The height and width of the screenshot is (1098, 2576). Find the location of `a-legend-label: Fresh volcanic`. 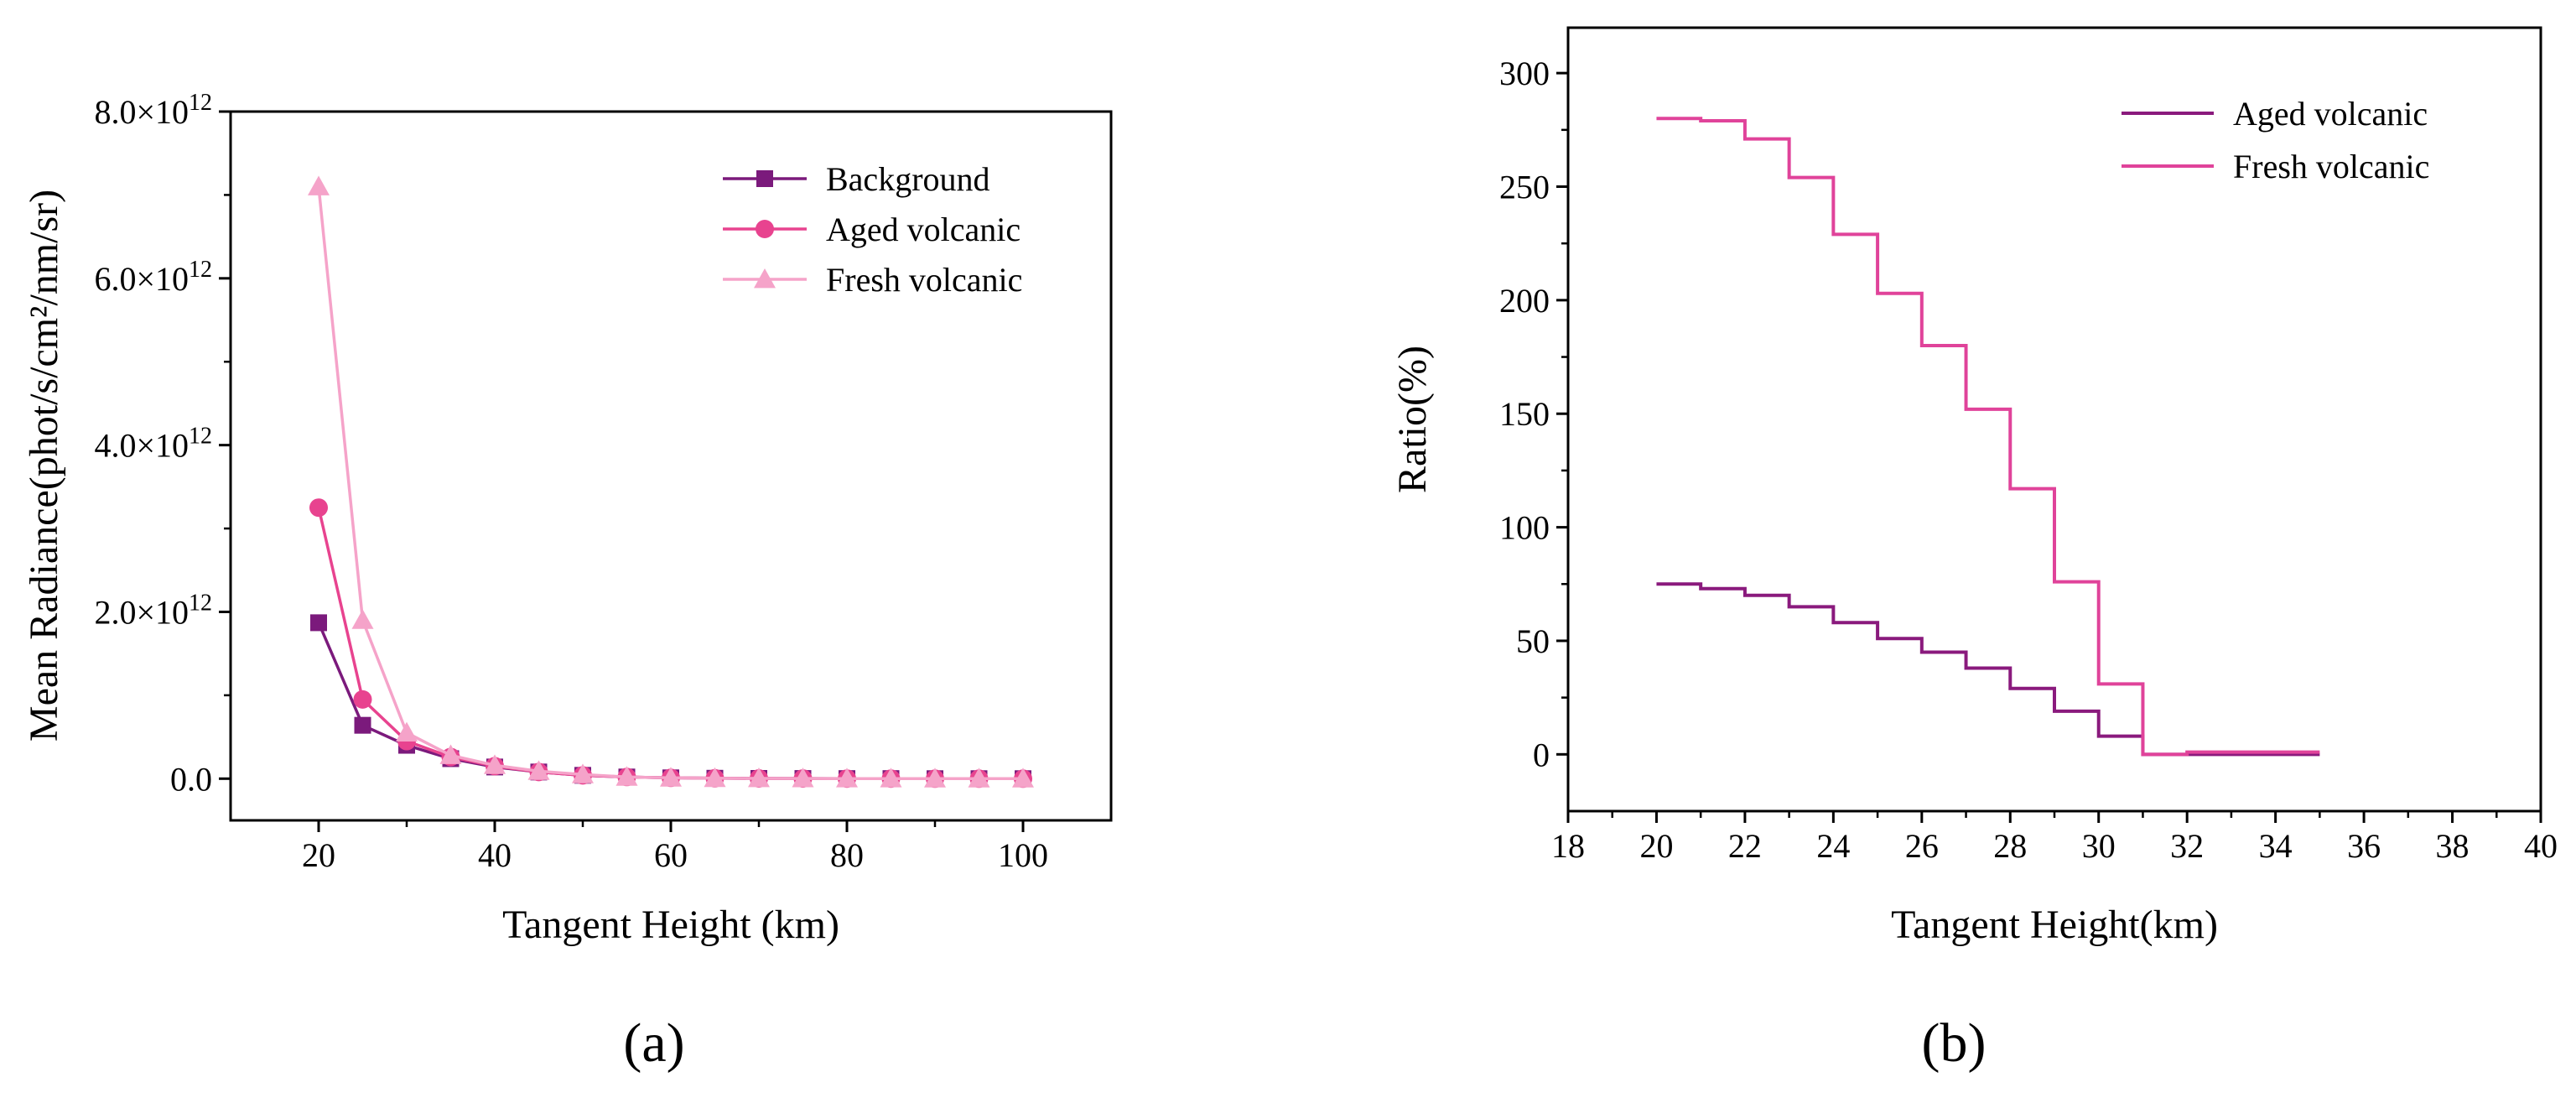

a-legend-label: Fresh volcanic is located at coordinates (924, 280).